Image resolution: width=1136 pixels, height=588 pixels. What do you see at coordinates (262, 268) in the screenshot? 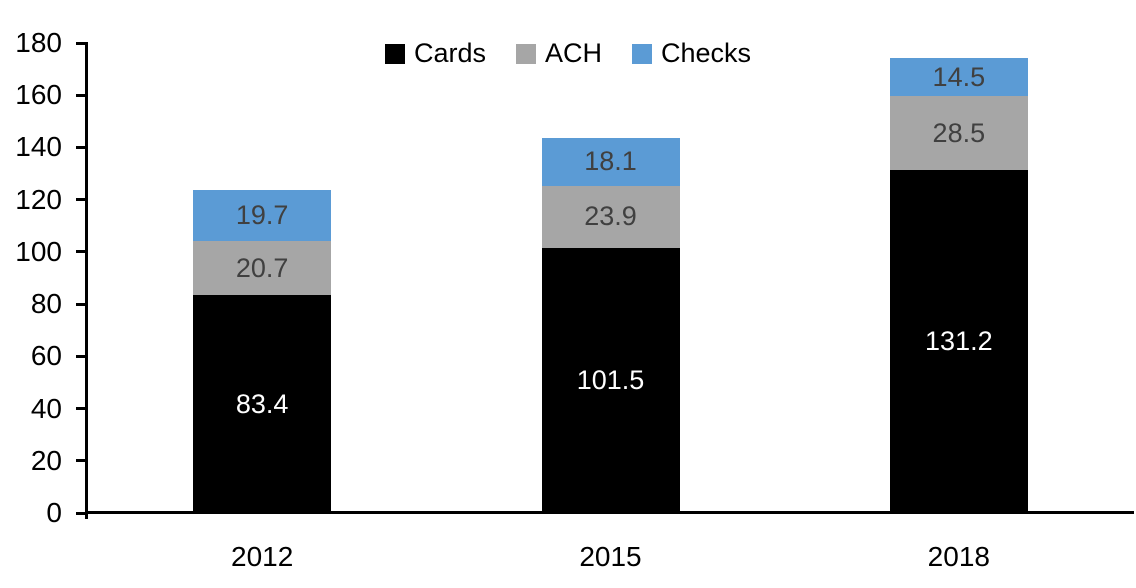
I see `bar-segment-ach-2012` at bounding box center [262, 268].